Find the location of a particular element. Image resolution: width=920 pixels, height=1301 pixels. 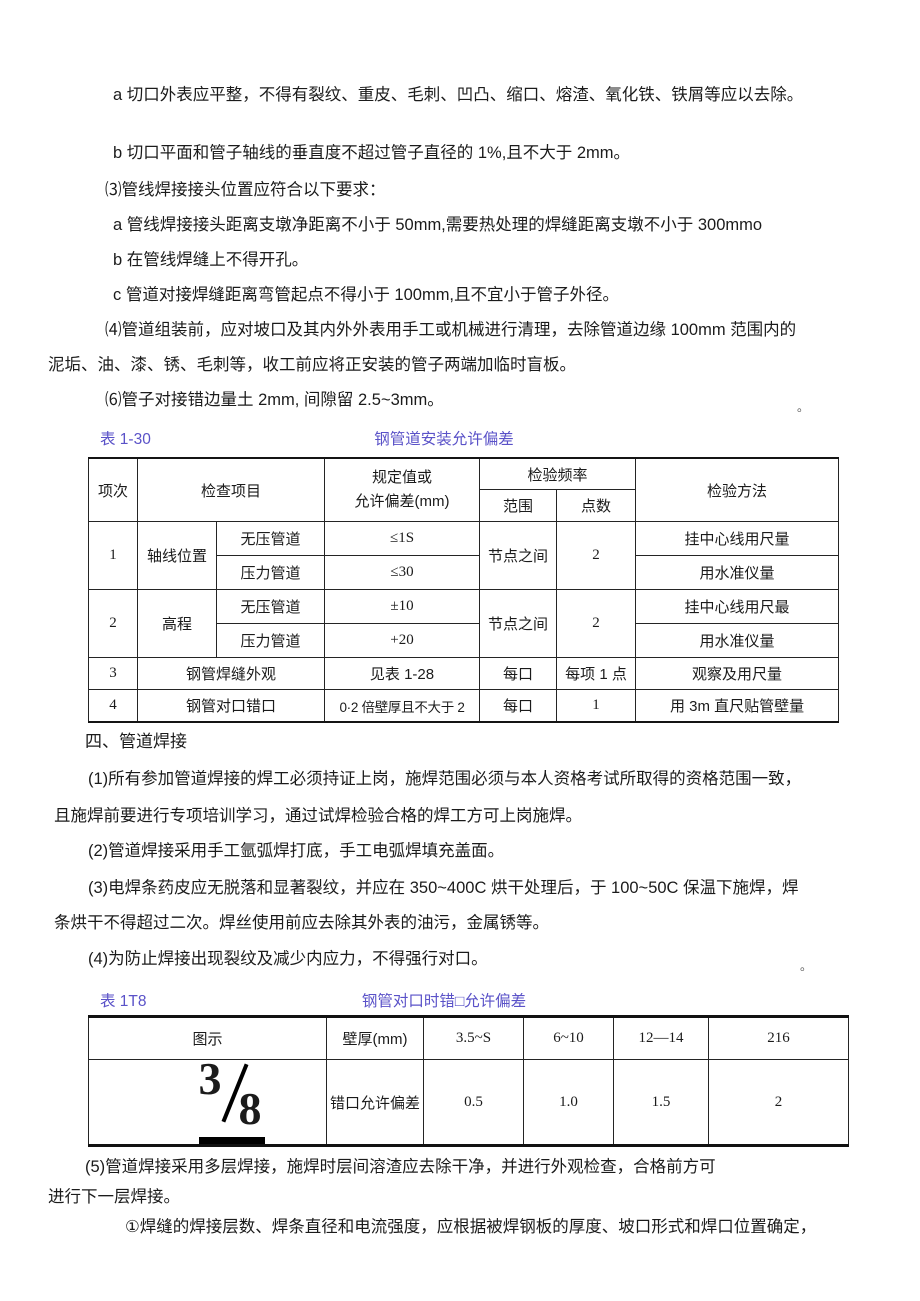

paragraph: 条烘干不得超过二次。焊丝使用前应去除其外表的油污，金属锈等。 is located at coordinates (301, 923).